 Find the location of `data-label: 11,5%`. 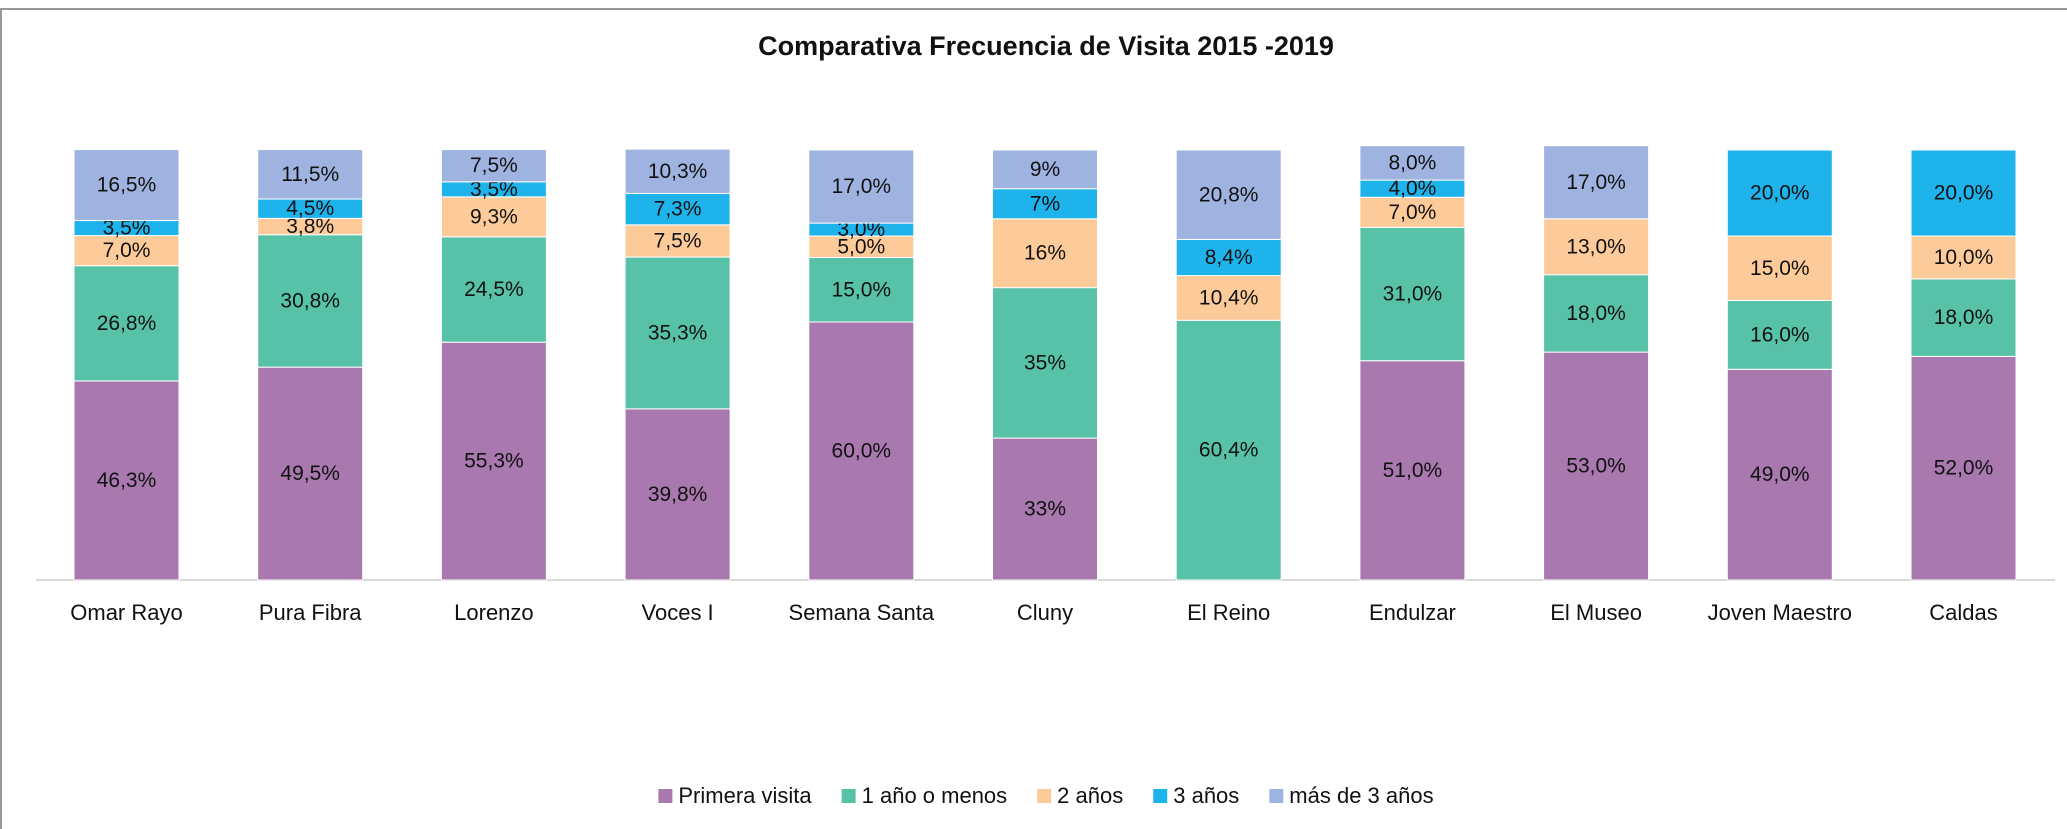

data-label: 11,5% is located at coordinates (310, 174).